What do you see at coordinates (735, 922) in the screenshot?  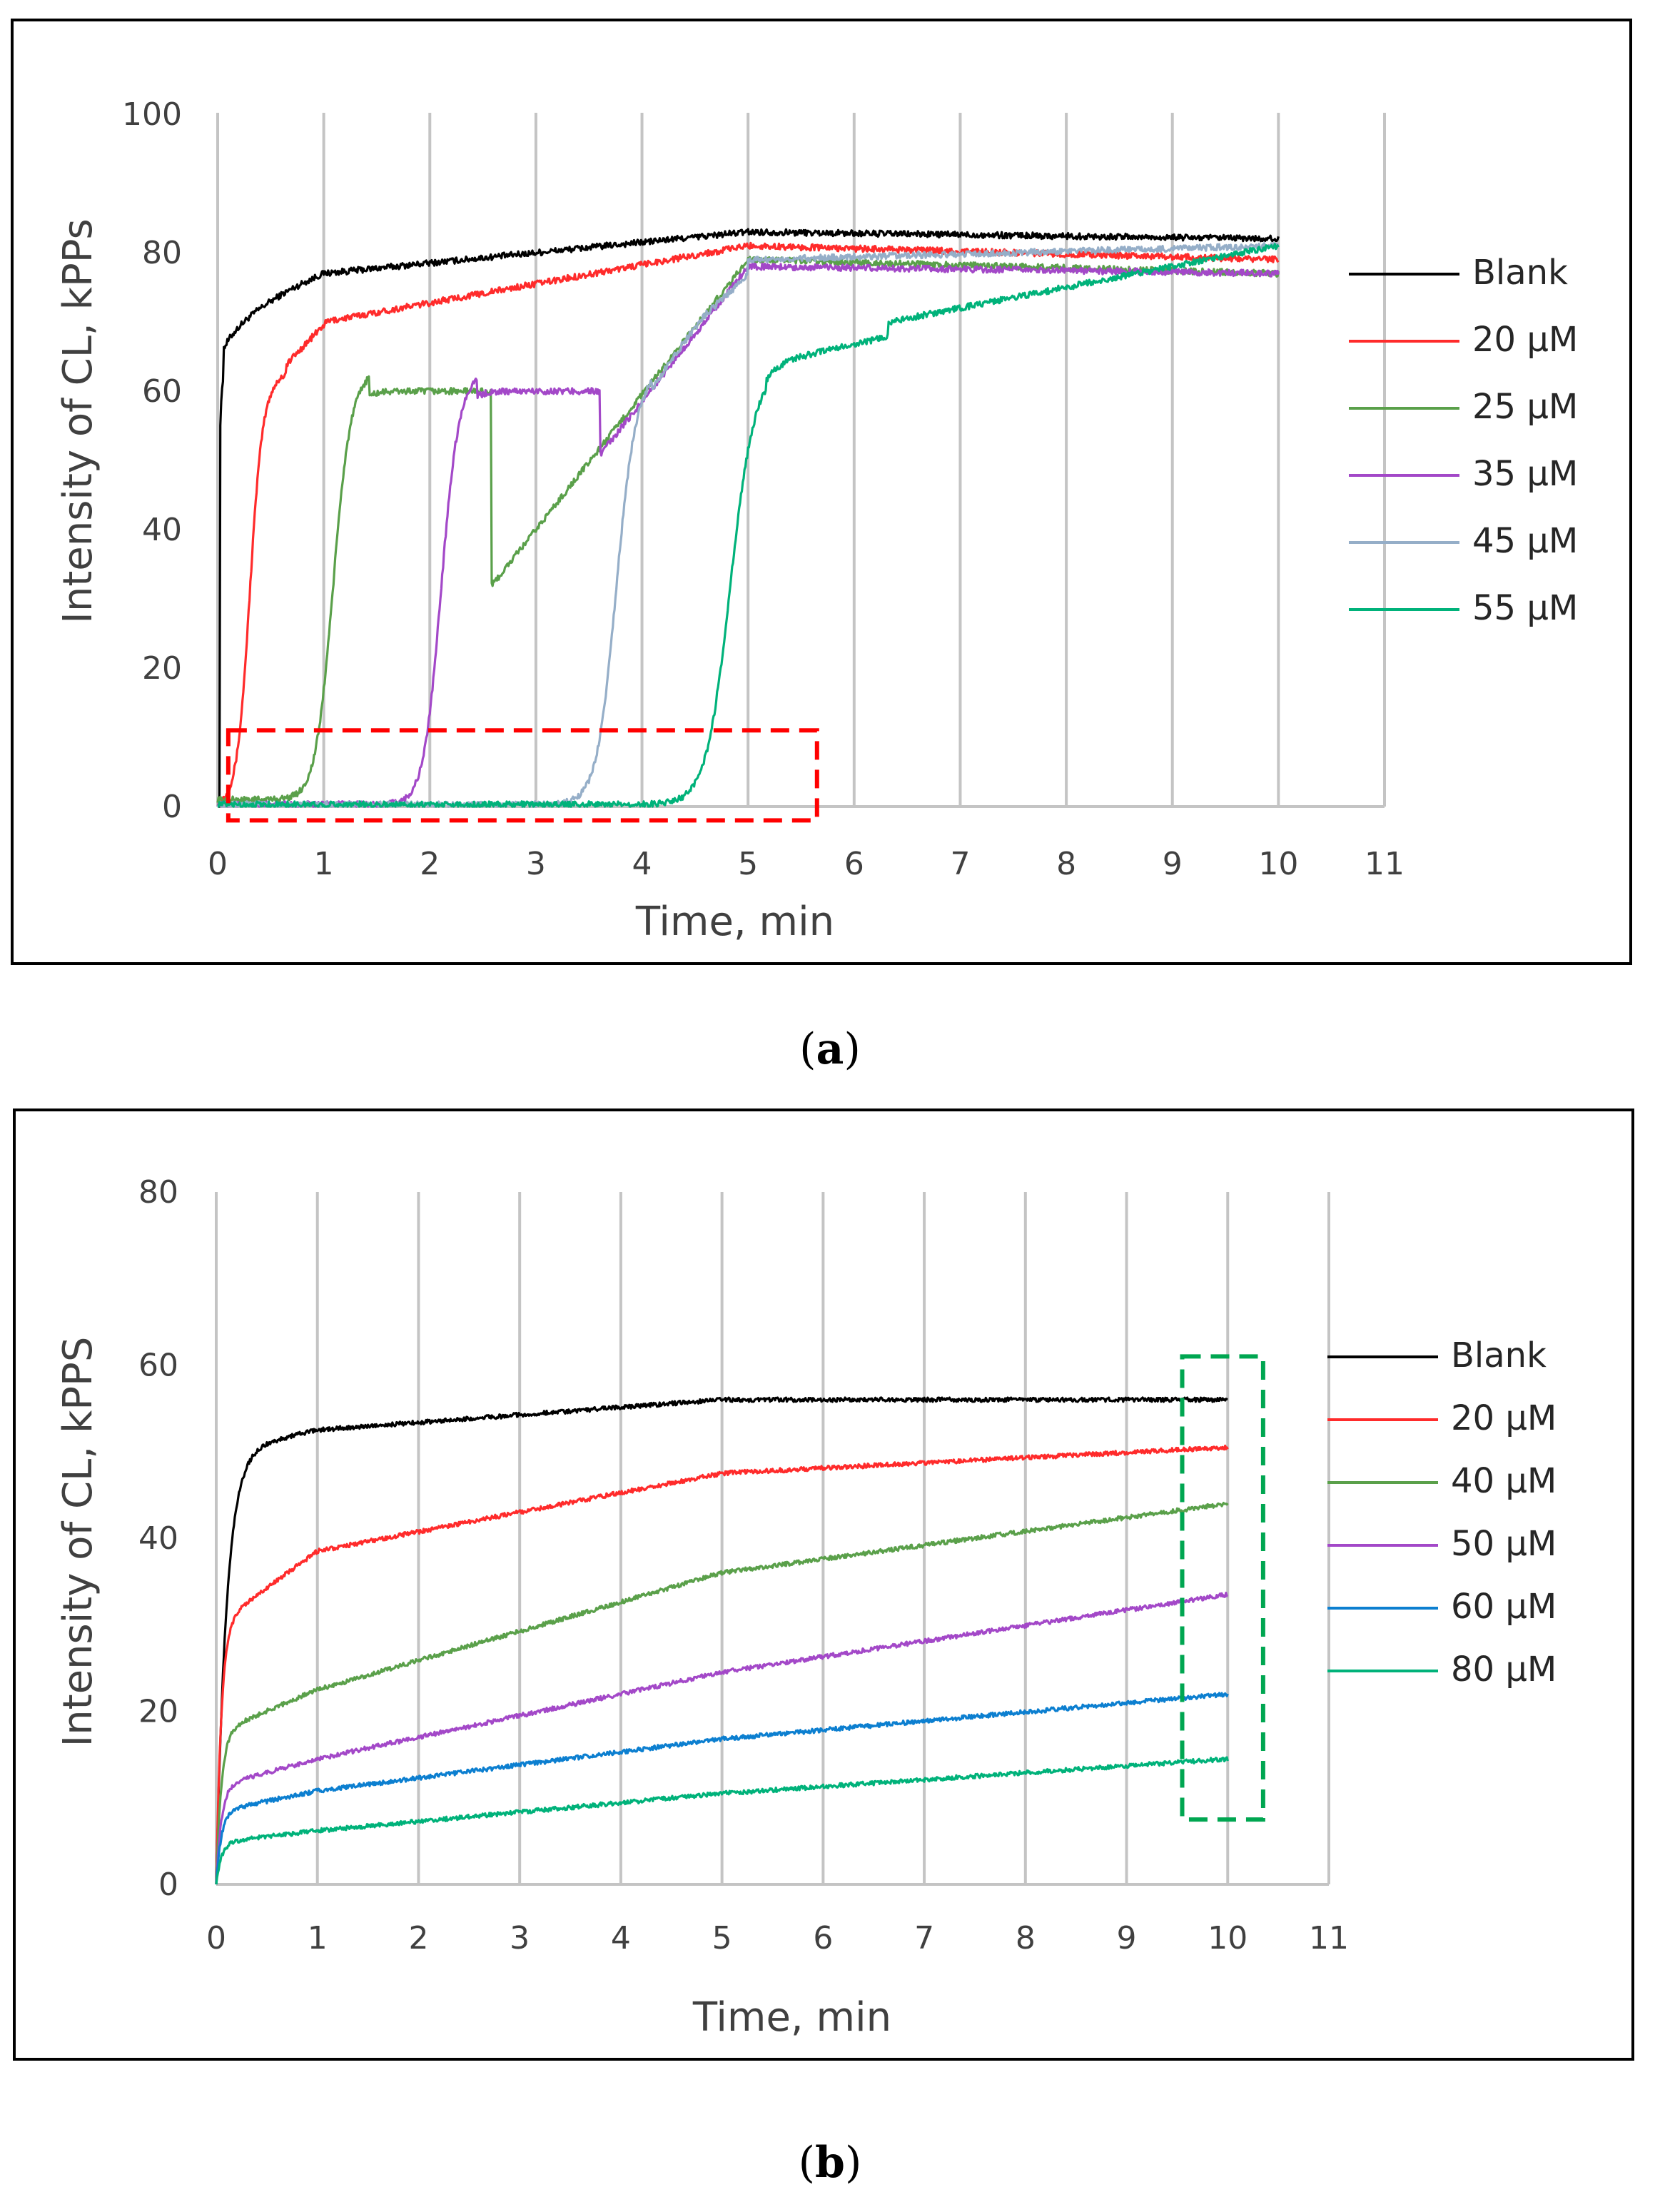 I see `panel-a-x-axis-title: Time, min` at bounding box center [735, 922].